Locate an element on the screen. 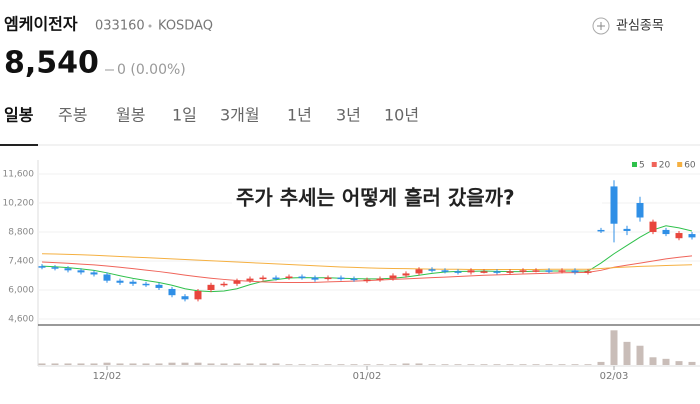  y-tick-label: 10,200 is located at coordinates (19, 204).